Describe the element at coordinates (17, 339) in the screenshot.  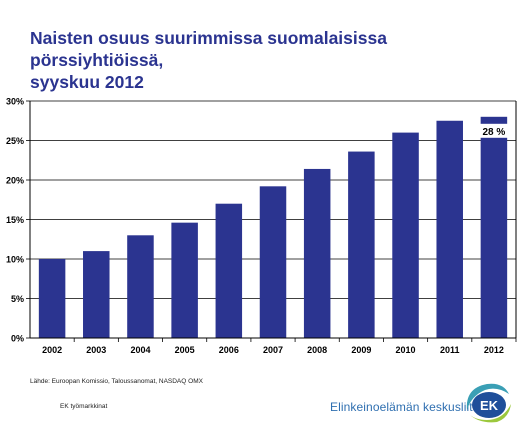
I see `y-tick-label: 0%` at that location.